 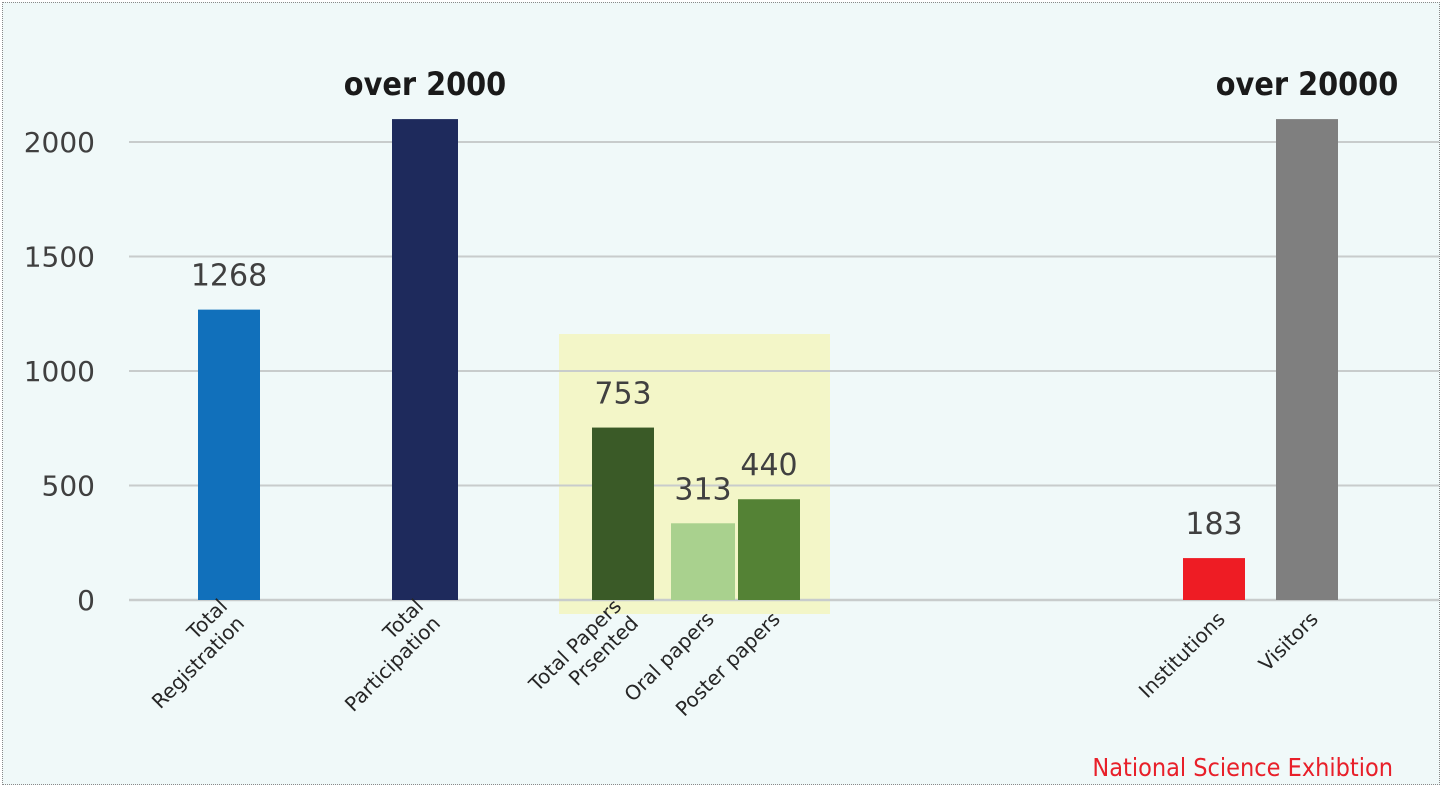 What do you see at coordinates (59, 371) in the screenshot?
I see `y-tick-label: 1000` at bounding box center [59, 371].